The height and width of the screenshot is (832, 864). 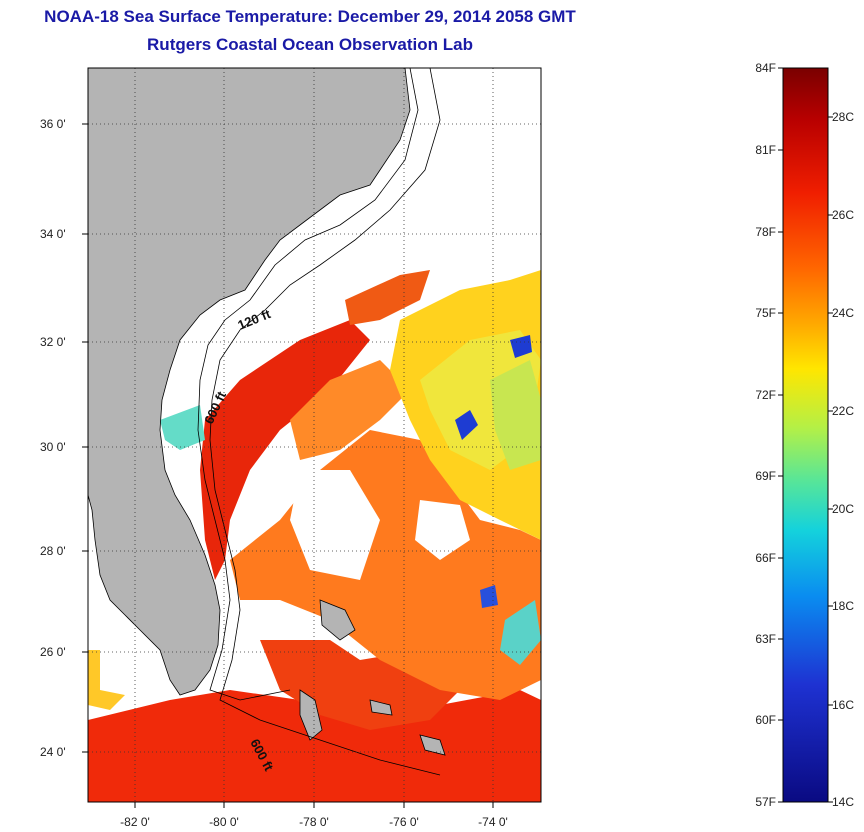 What do you see at coordinates (53, 752) in the screenshot?
I see `lat-label: 24 0'` at bounding box center [53, 752].